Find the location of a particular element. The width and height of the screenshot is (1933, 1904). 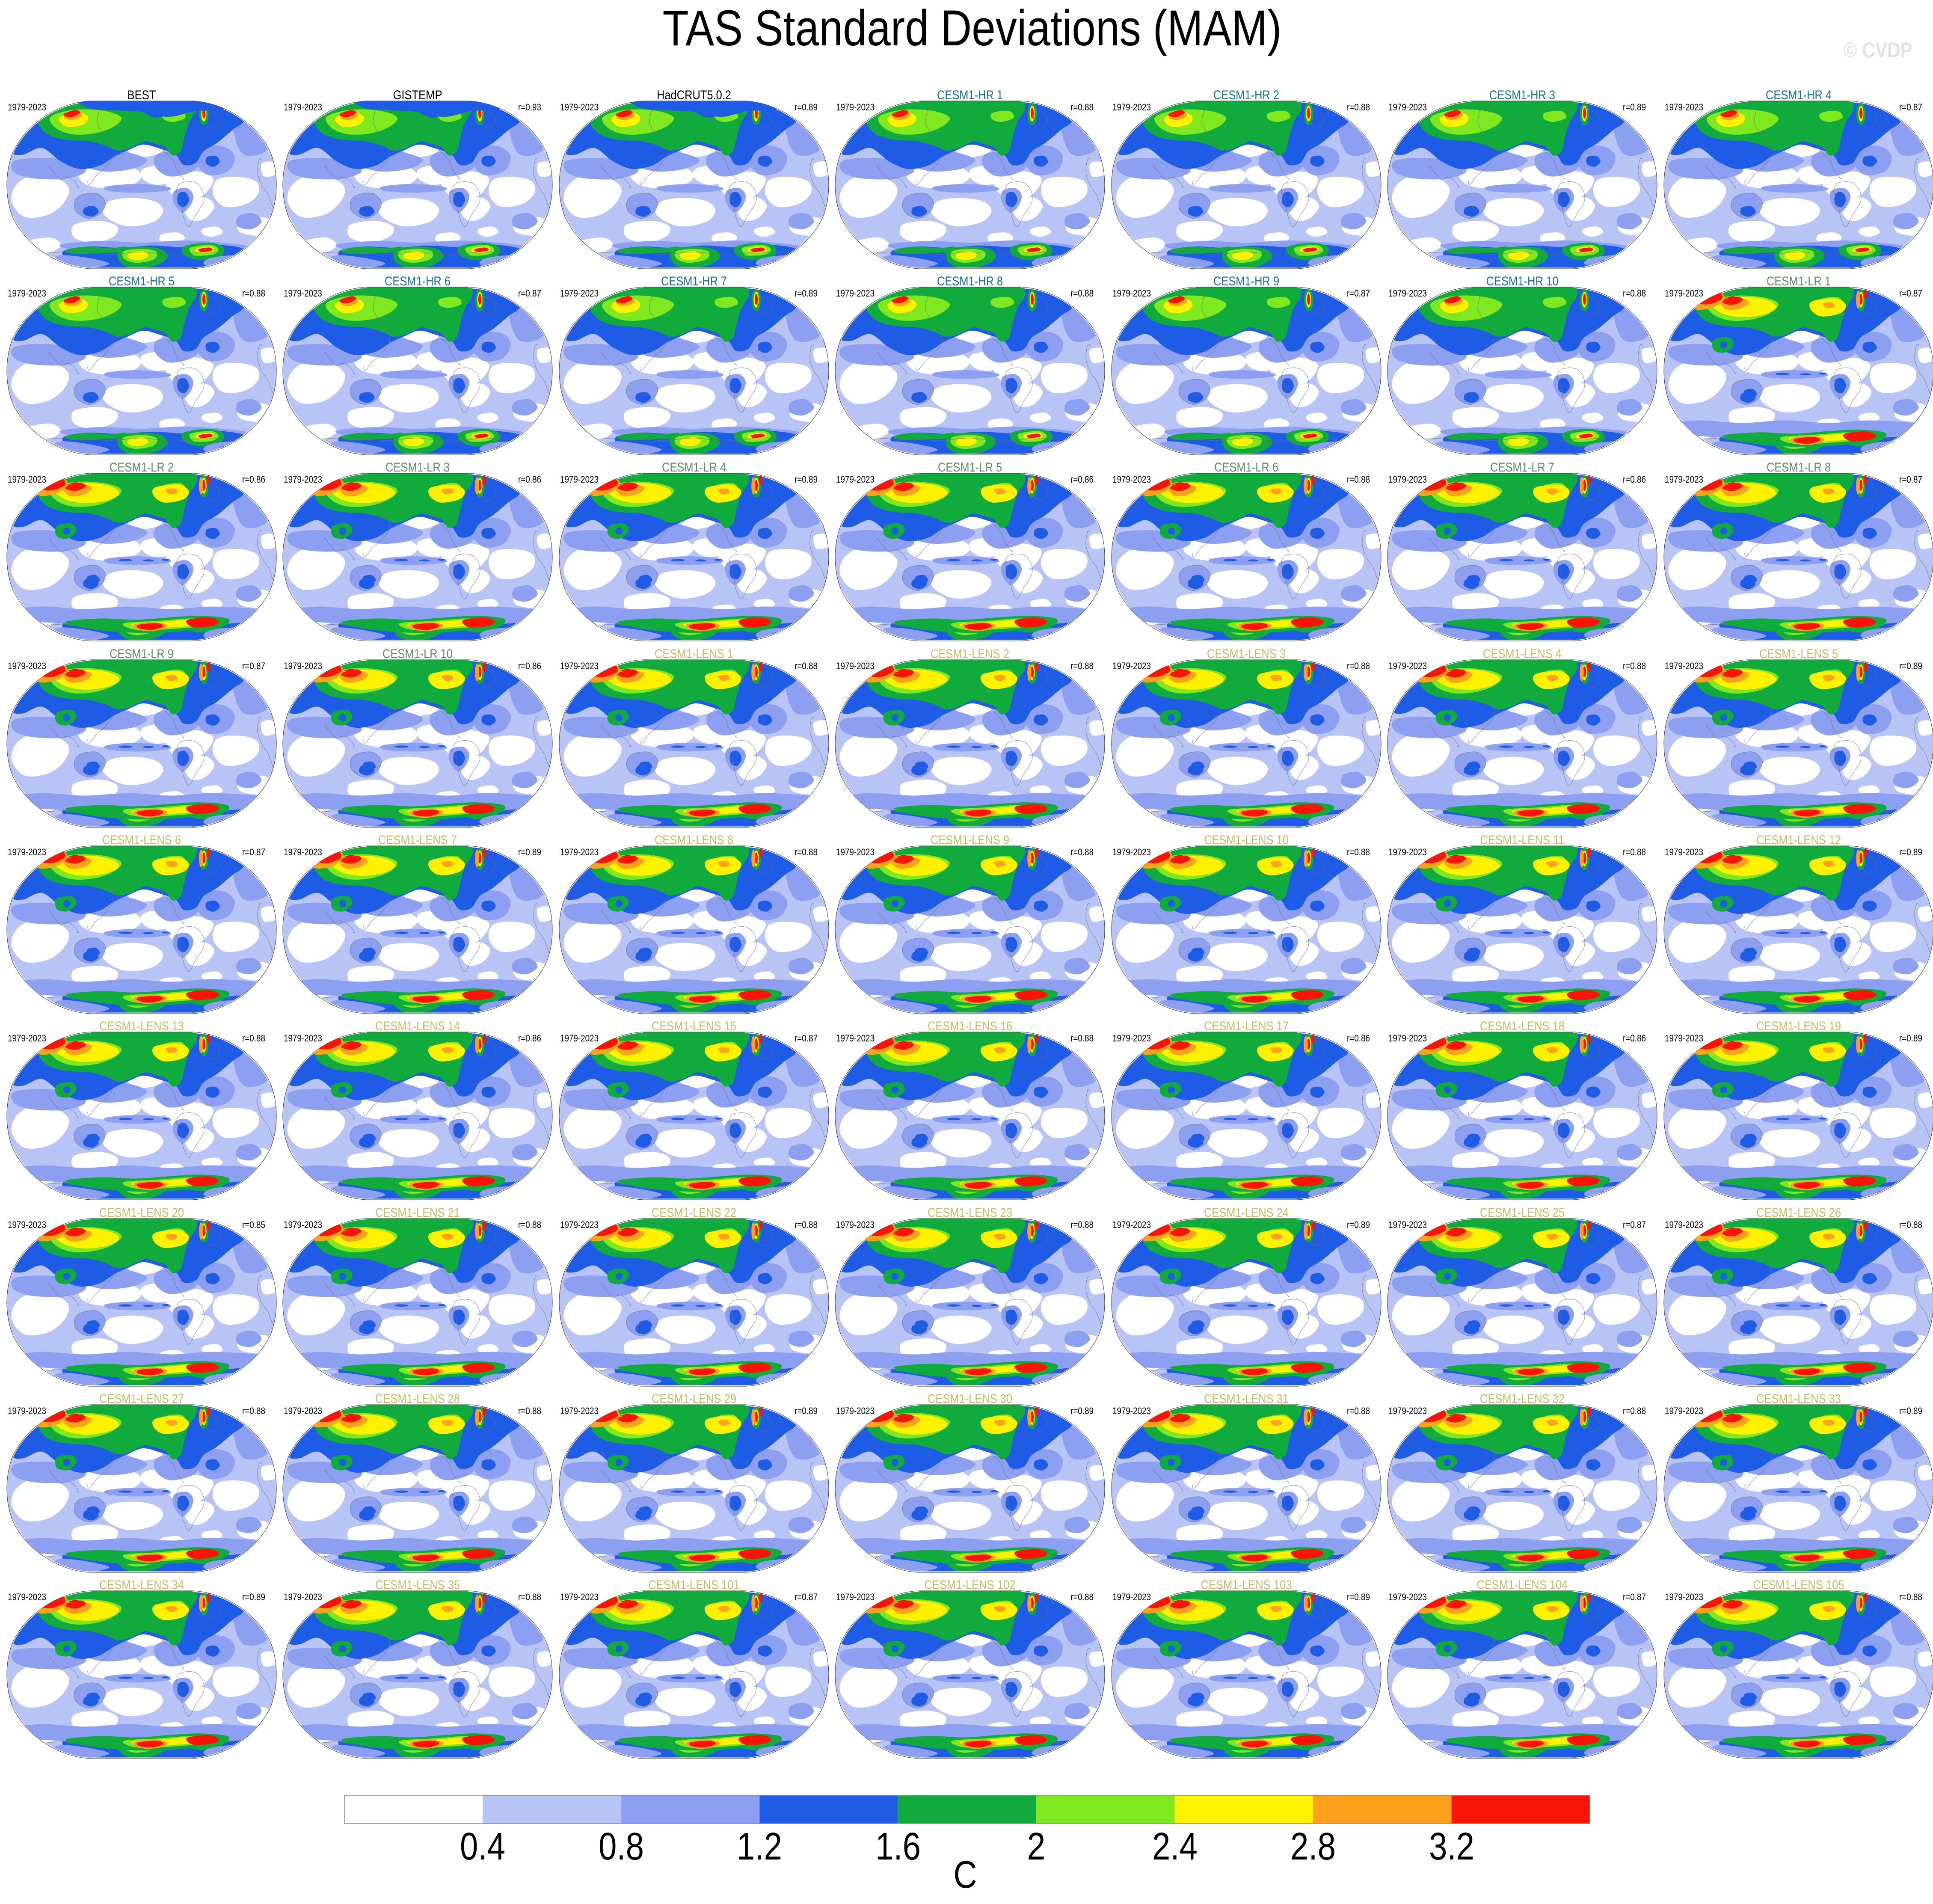

svg-text: CESM1-LENS 35 is located at coordinates (417, 1585).